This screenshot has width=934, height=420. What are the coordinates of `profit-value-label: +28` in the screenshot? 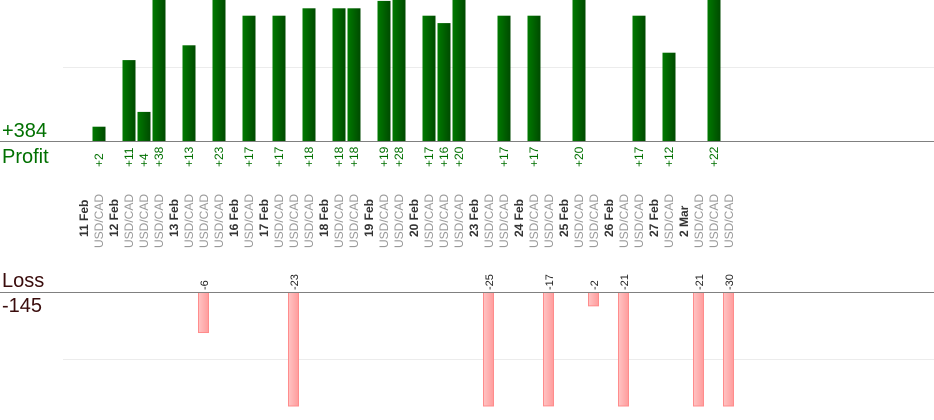 It's located at (399, 156).